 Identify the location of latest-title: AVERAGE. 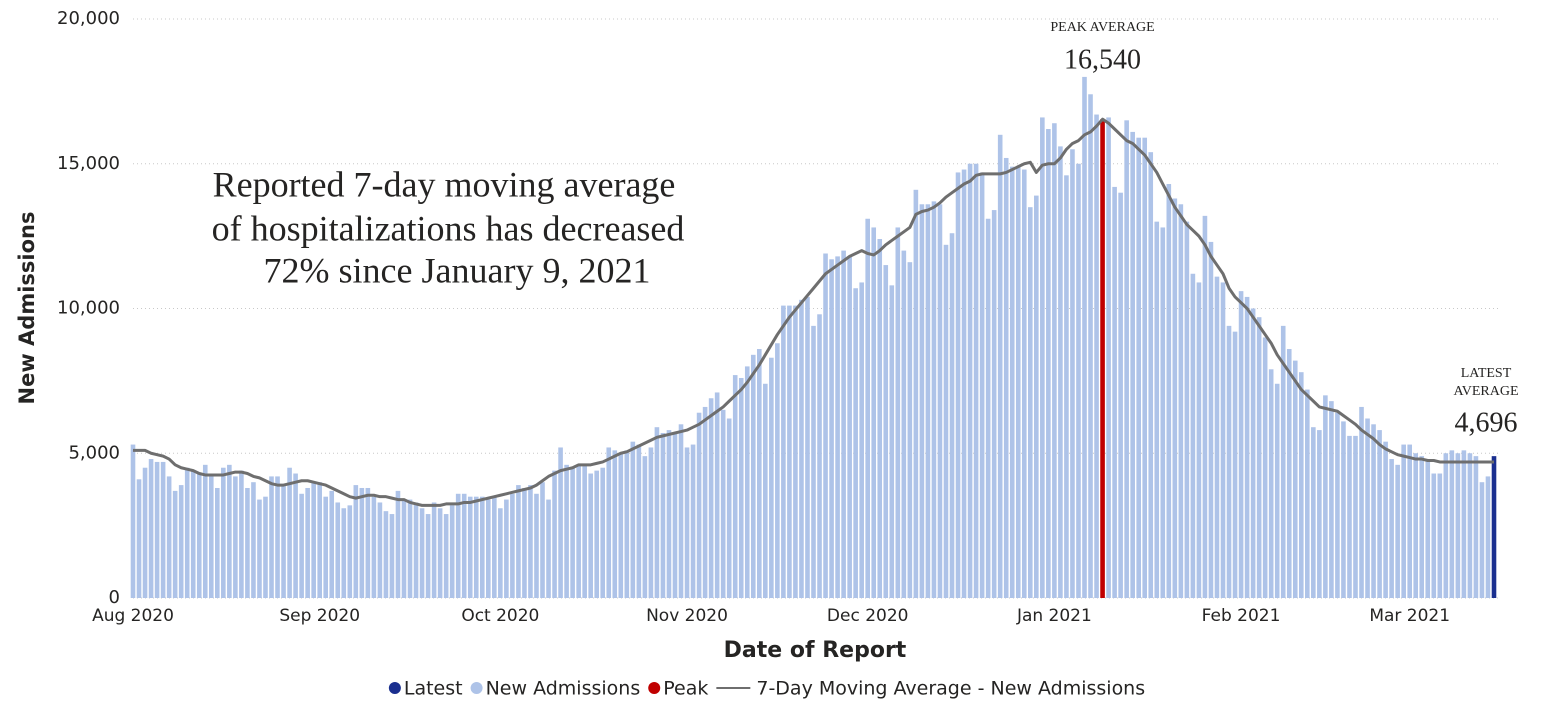
(1485, 391).